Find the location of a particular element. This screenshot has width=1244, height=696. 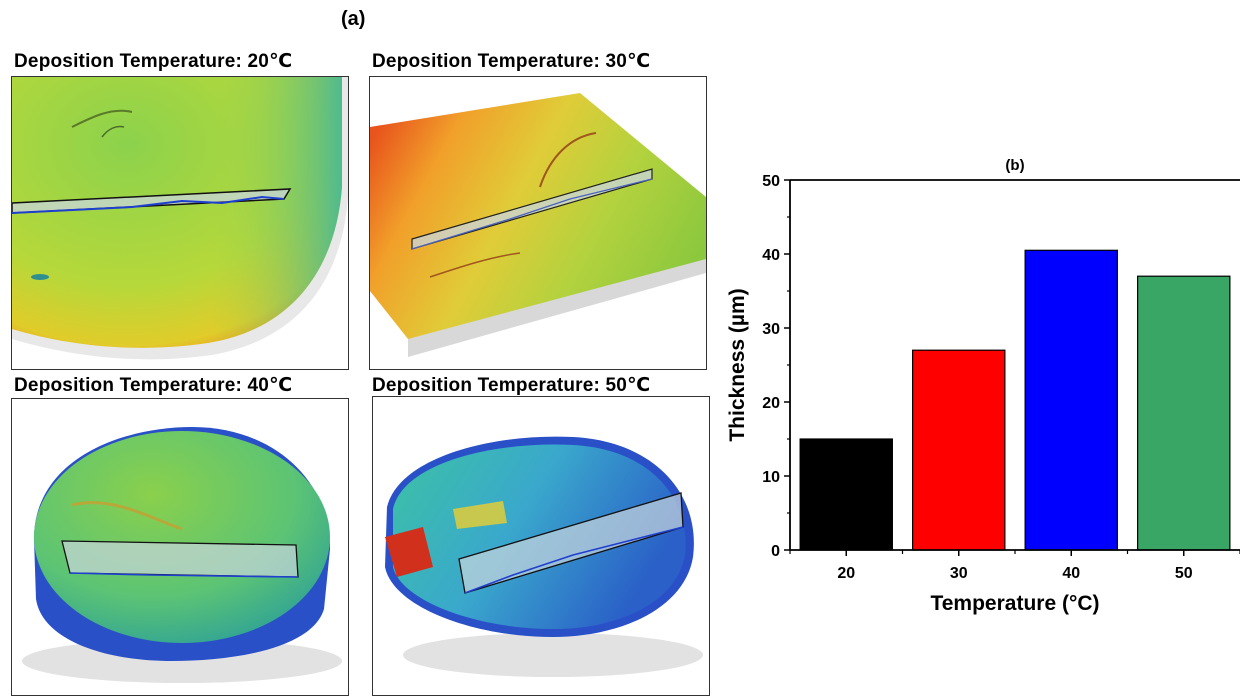

y-tick-label-30: 30 is located at coordinates (771, 329).